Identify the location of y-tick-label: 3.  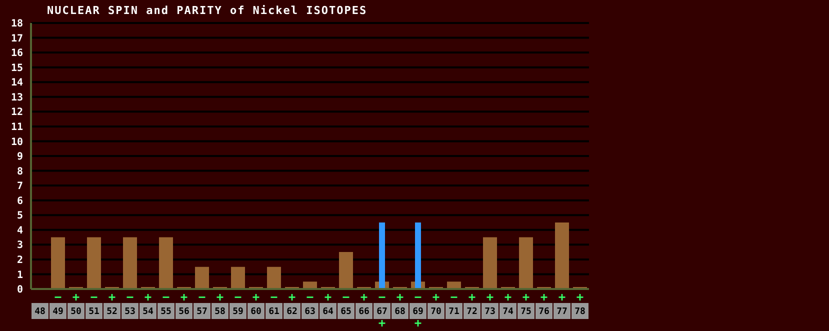
(19, 246).